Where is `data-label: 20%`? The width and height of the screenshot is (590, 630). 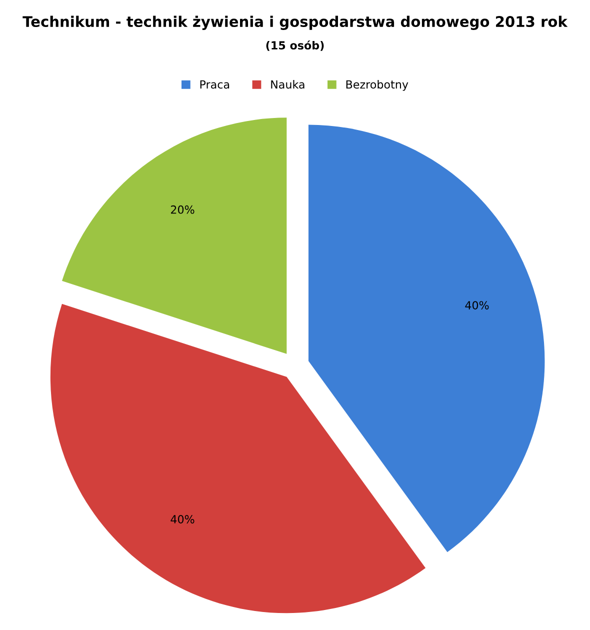 data-label: 20% is located at coordinates (182, 209).